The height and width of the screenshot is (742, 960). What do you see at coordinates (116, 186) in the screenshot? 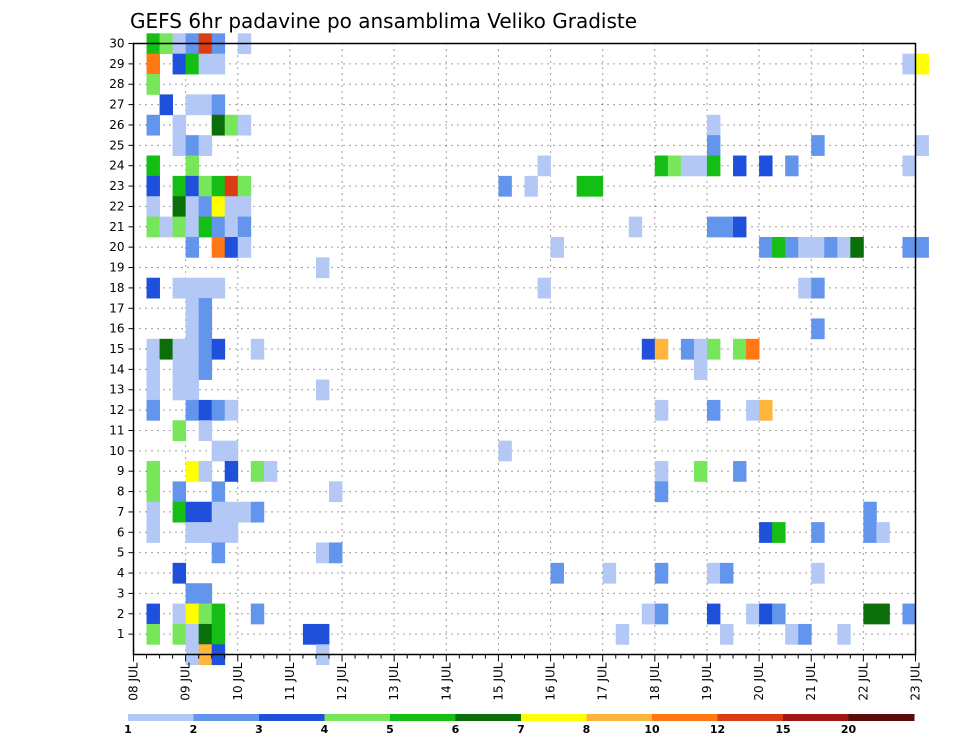
I see `y-tick-label: 23` at bounding box center [116, 186].